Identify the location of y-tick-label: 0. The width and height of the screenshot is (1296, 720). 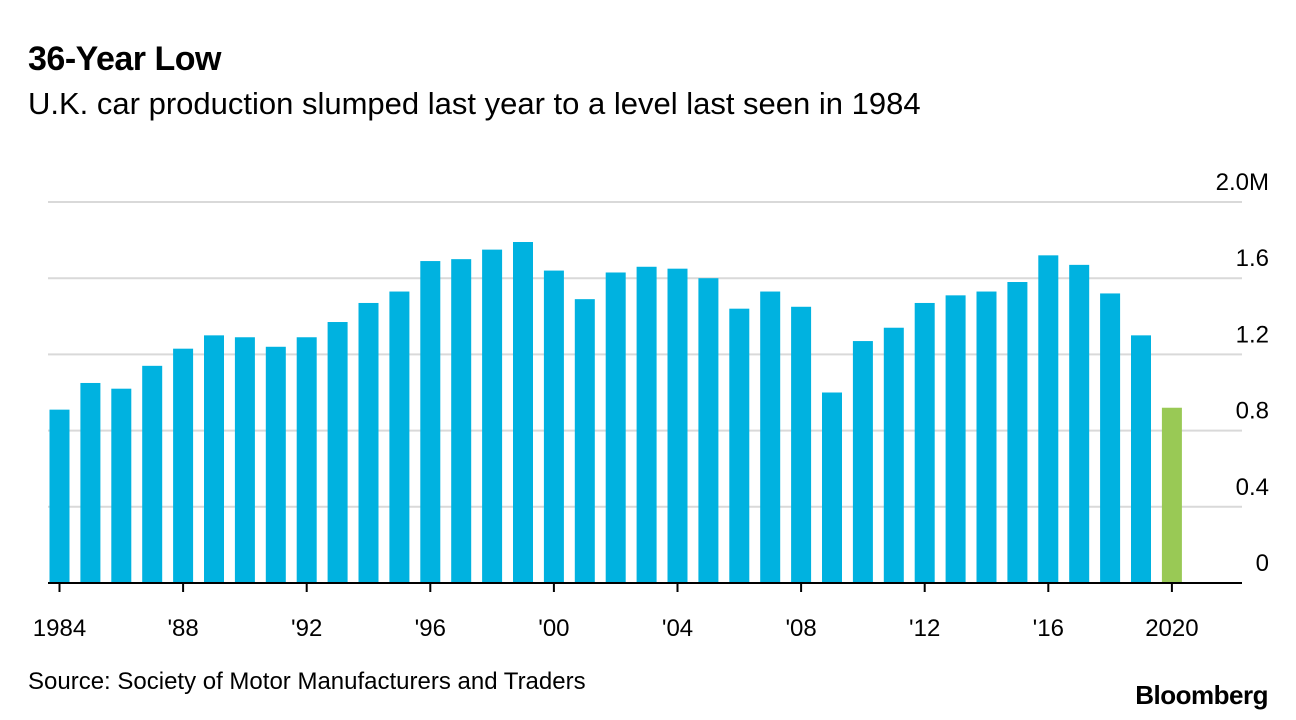
(1262, 563).